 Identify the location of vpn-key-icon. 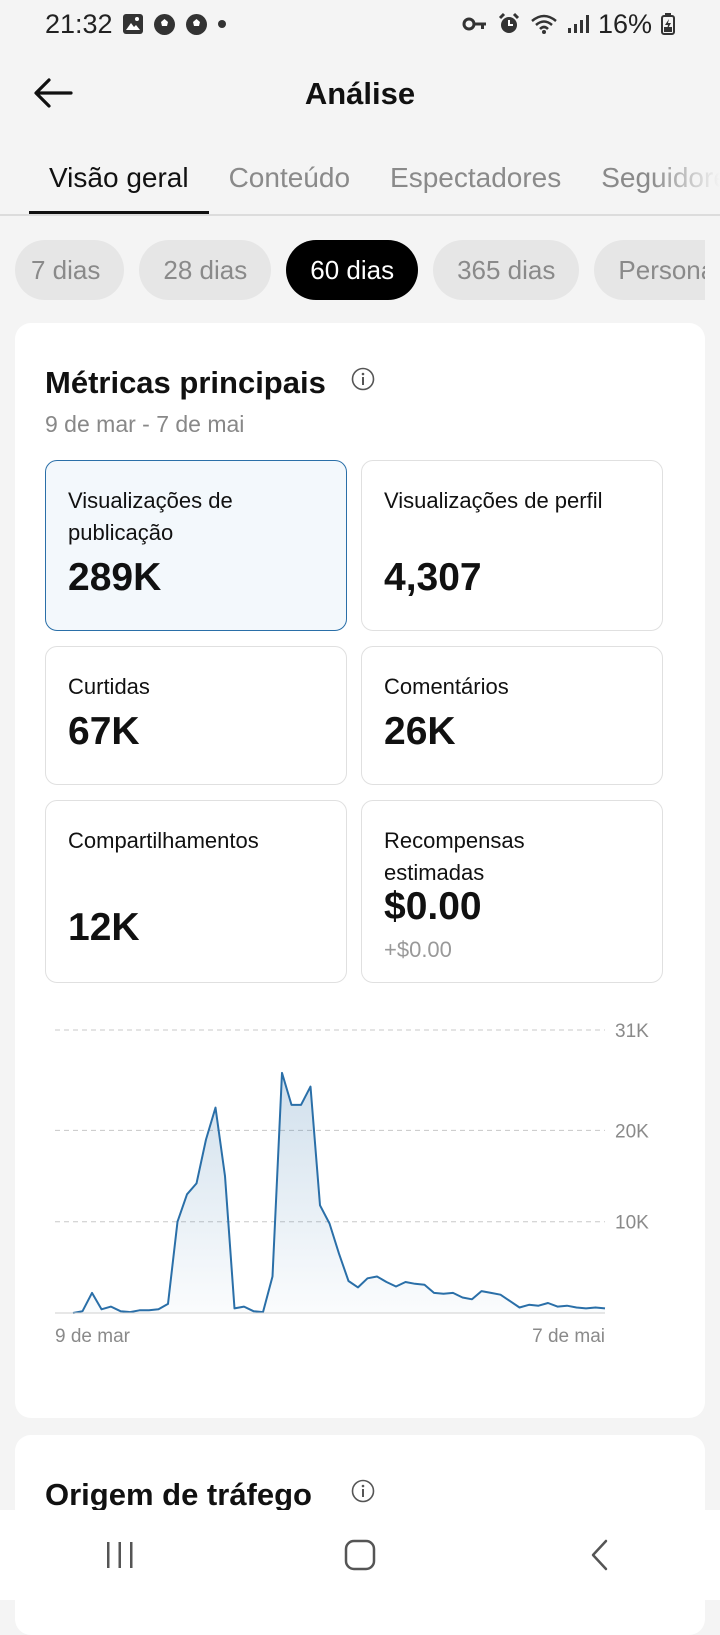
(475, 24).